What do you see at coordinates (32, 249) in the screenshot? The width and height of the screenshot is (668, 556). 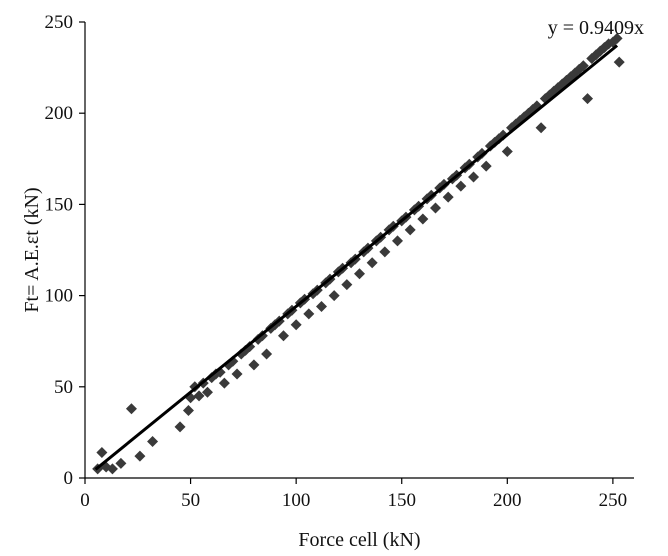 I see `y-axis-title: Ft= A.E.εt (kN)` at bounding box center [32, 249].